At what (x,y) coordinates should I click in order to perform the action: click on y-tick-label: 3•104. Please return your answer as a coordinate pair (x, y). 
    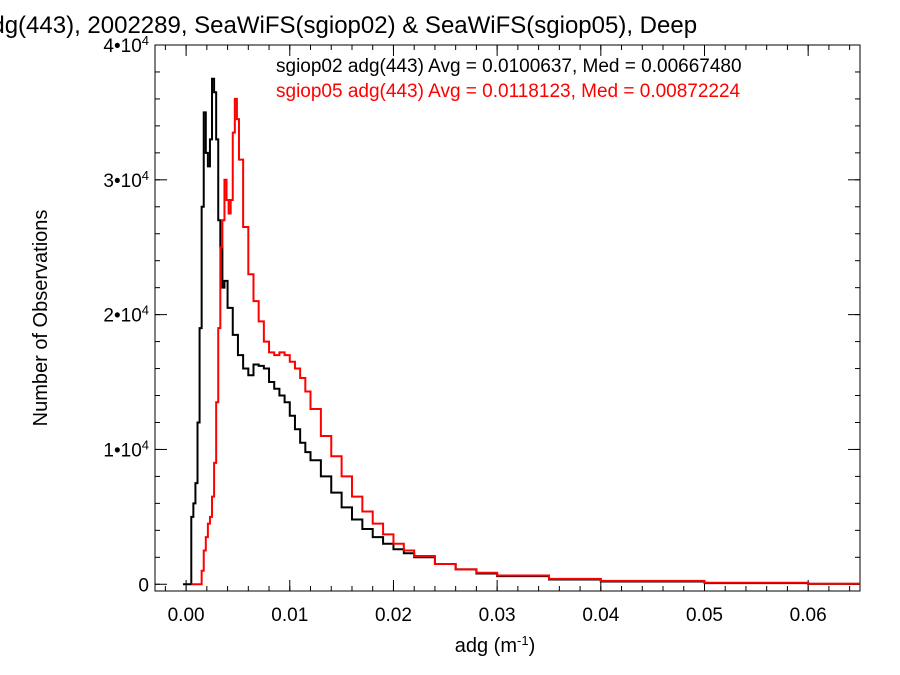
    Looking at the image, I should click on (126, 179).